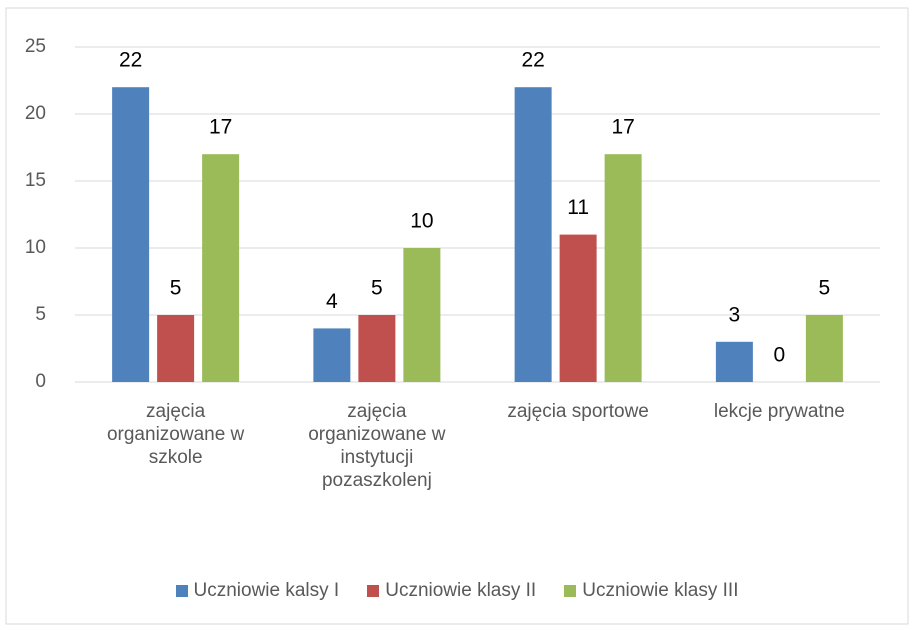 The image size is (914, 630). I want to click on legend-item: Uczniowie klasy III, so click(651, 591).